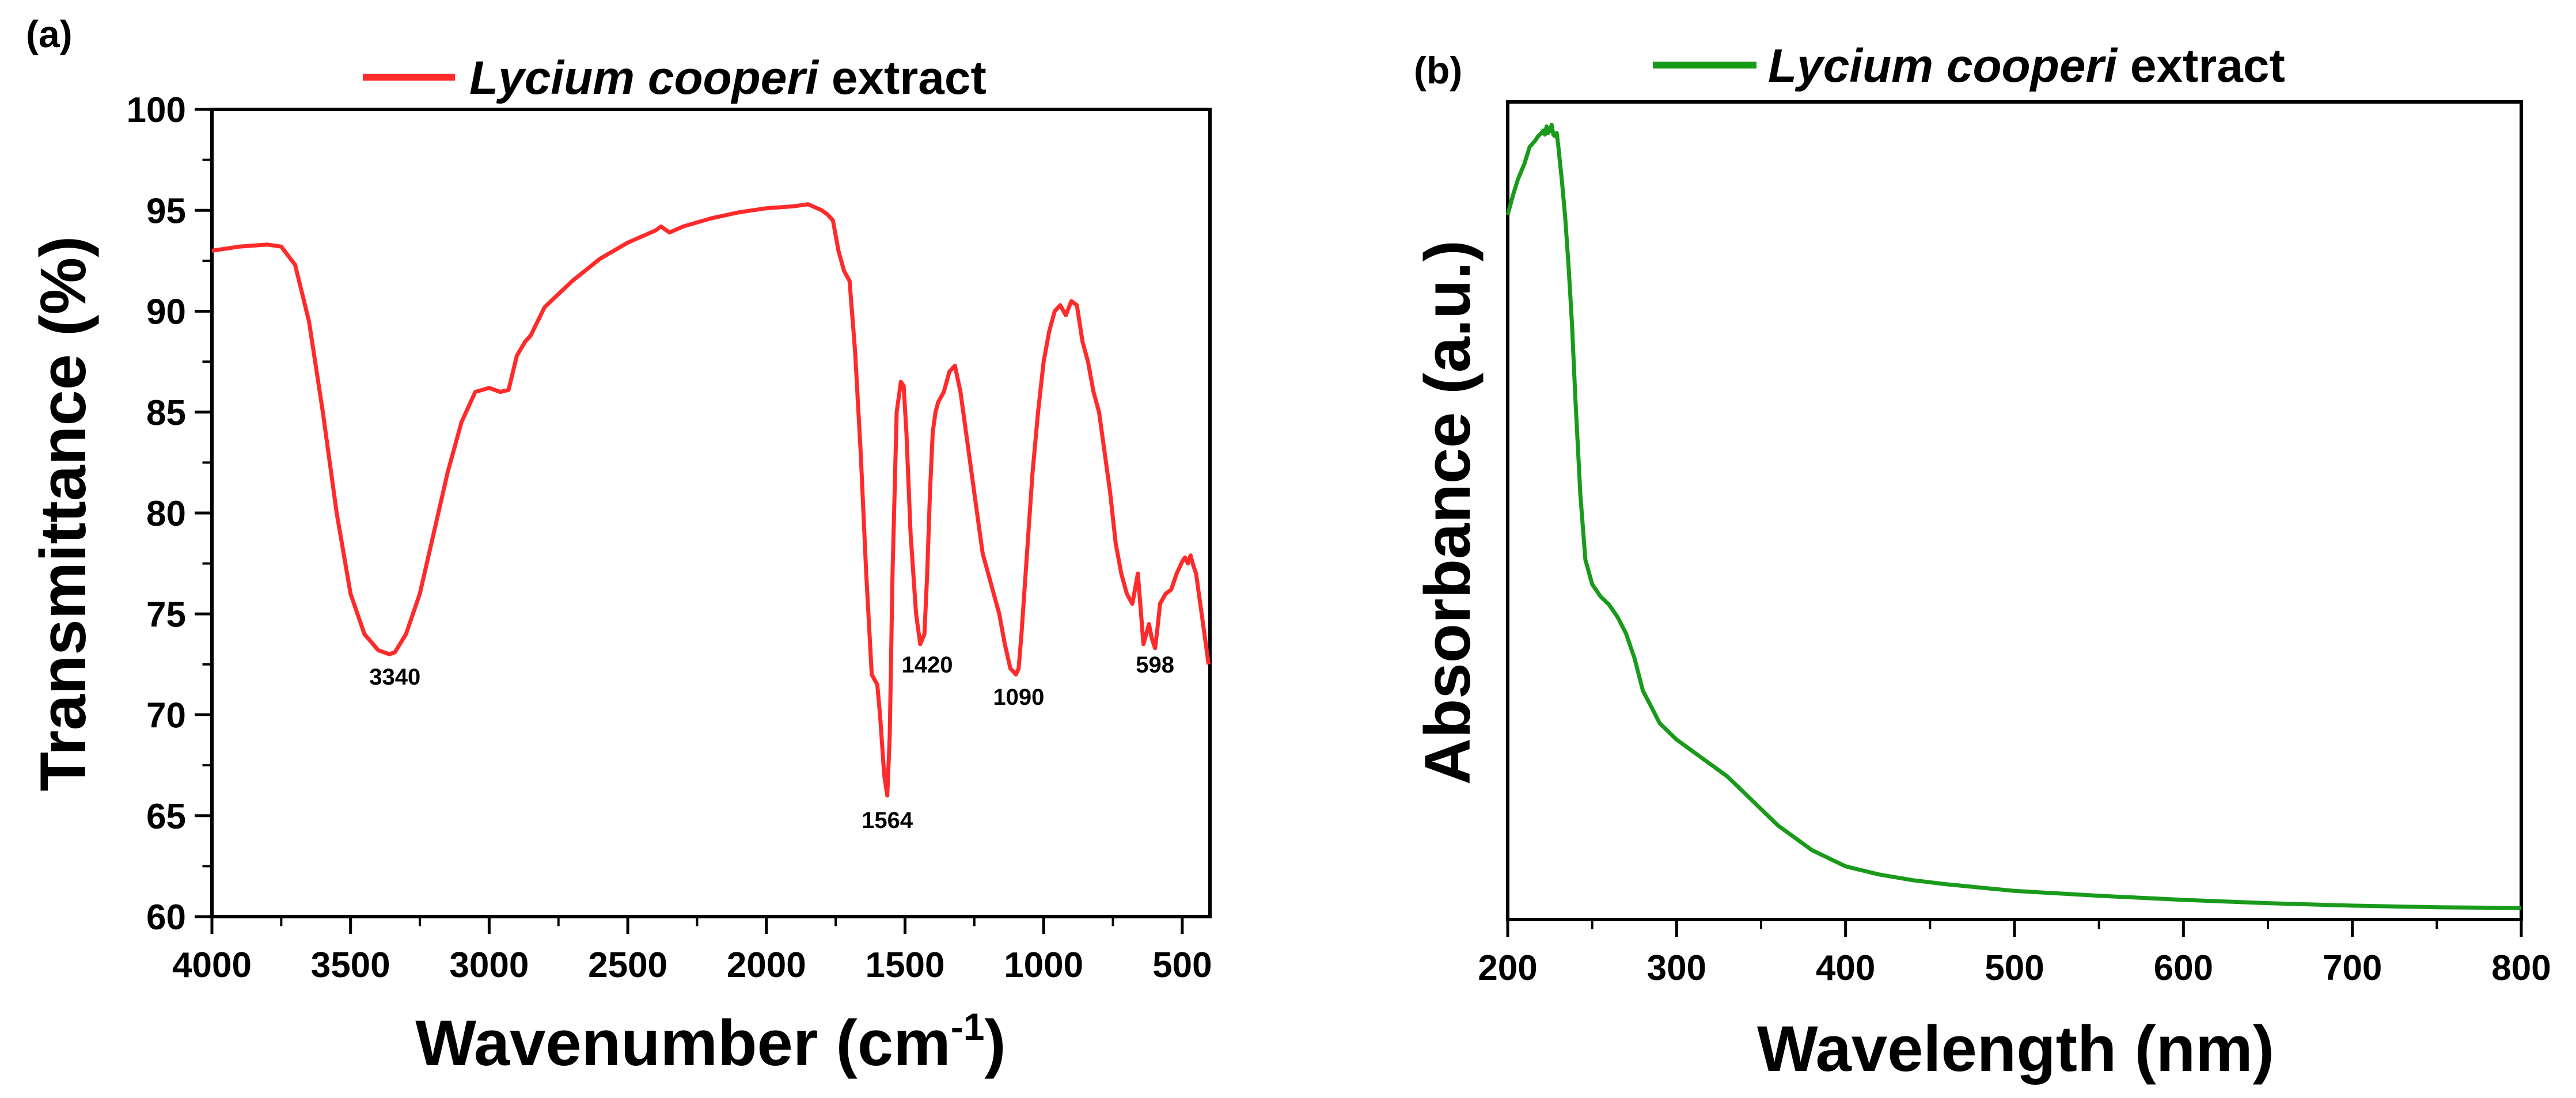 This screenshot has width=2576, height=1098. Describe the element at coordinates (692, 951) in the screenshot. I see `panel-a-x-ticks: 4000 3500 3000 2500 2000 1500 1000 500` at that location.